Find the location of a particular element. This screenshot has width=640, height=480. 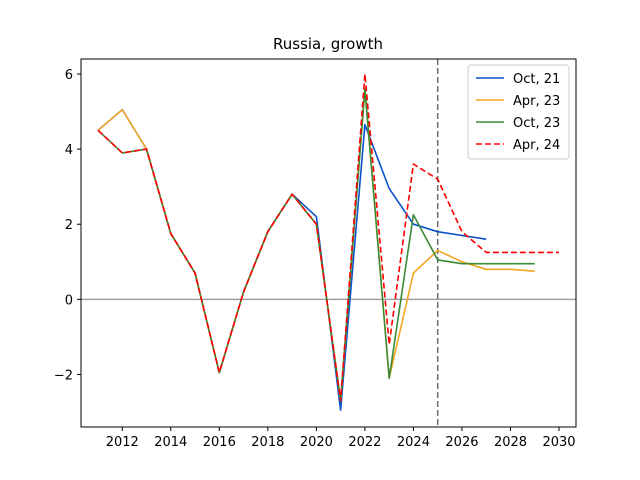

chart-title: Russia, growth is located at coordinates (328, 44).